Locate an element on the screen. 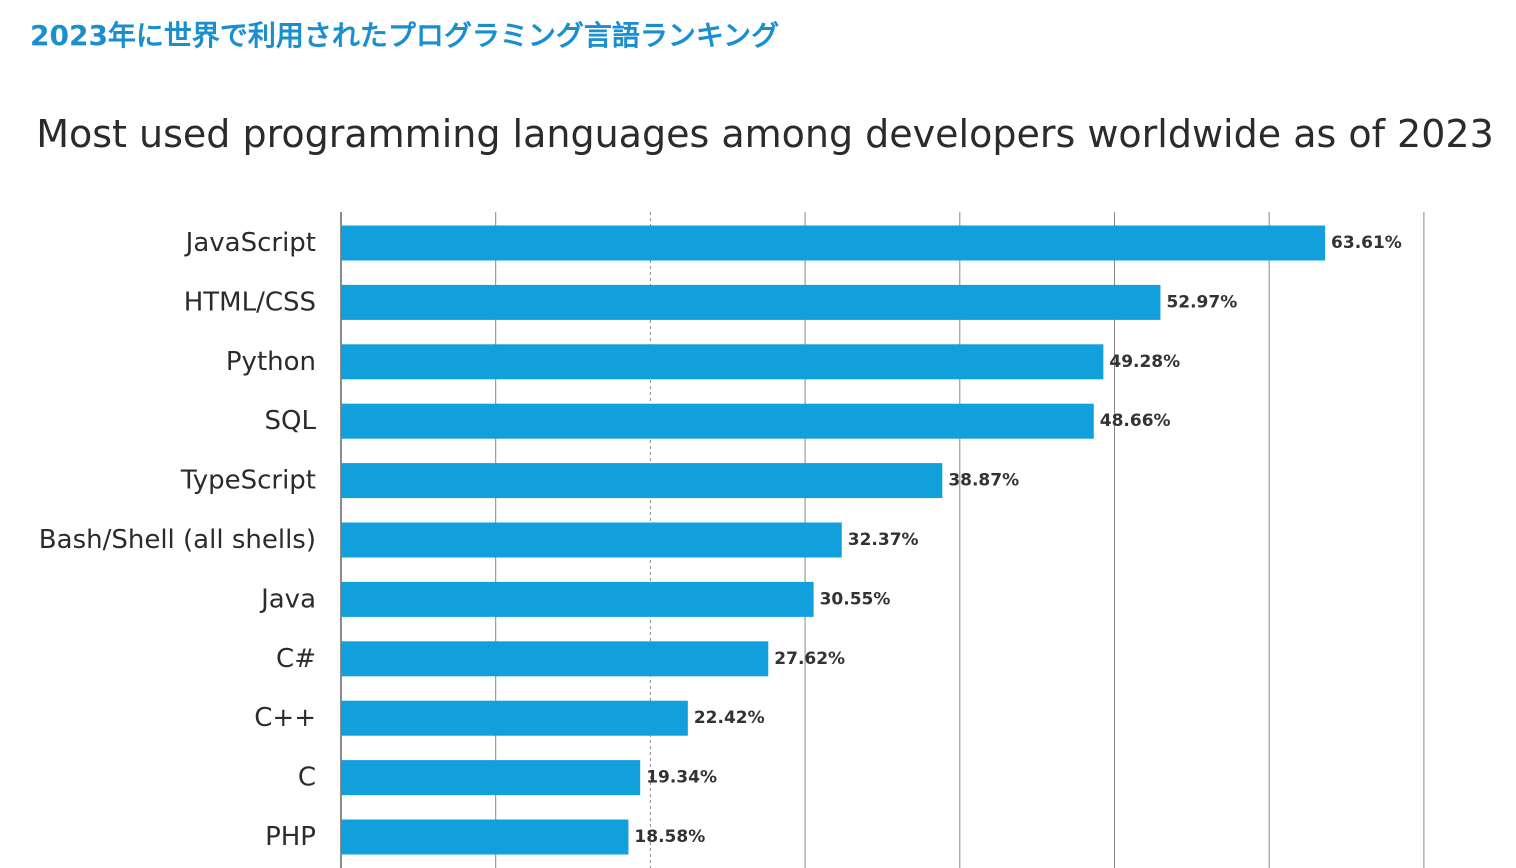  category-label-10: PHP is located at coordinates (290, 837).